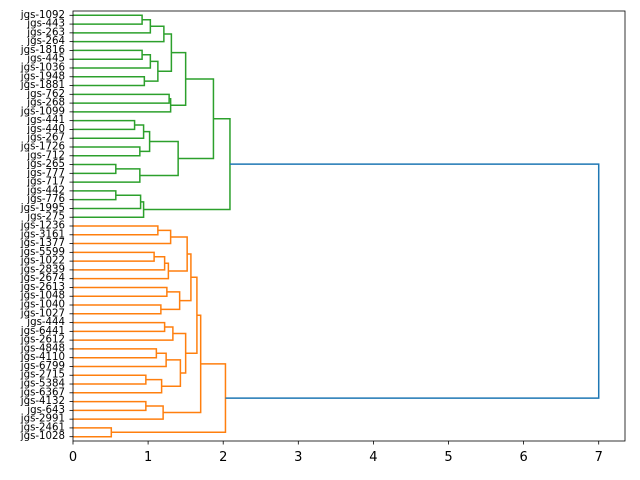  Describe the element at coordinates (42, 313) in the screenshot. I see `leaf-label: jgs-1027` at that location.